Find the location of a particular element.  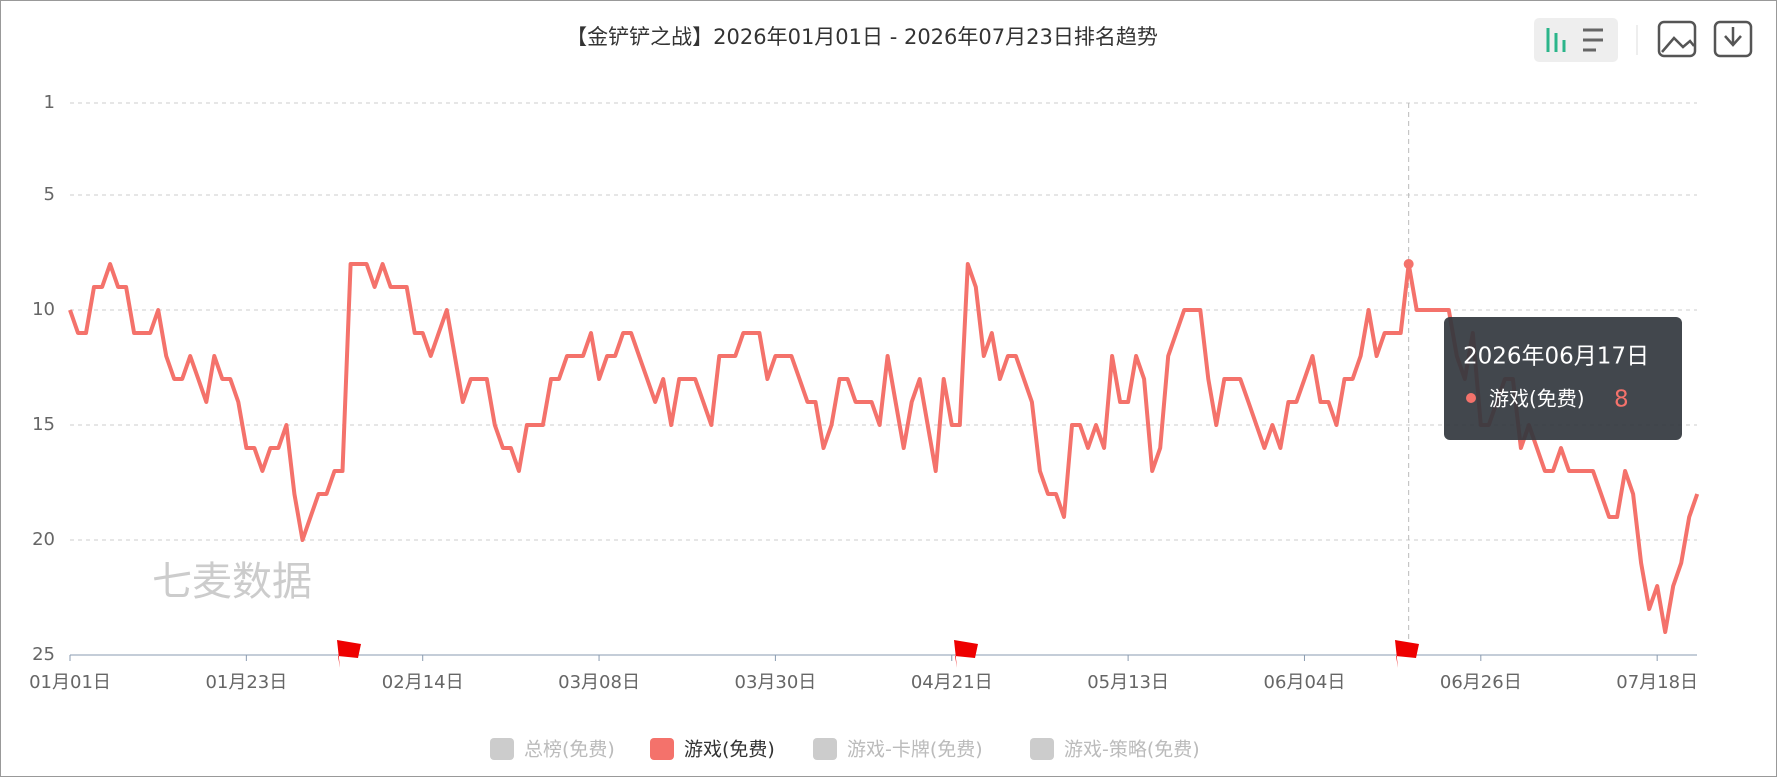

watermark: 七麦数据 is located at coordinates (232, 582).